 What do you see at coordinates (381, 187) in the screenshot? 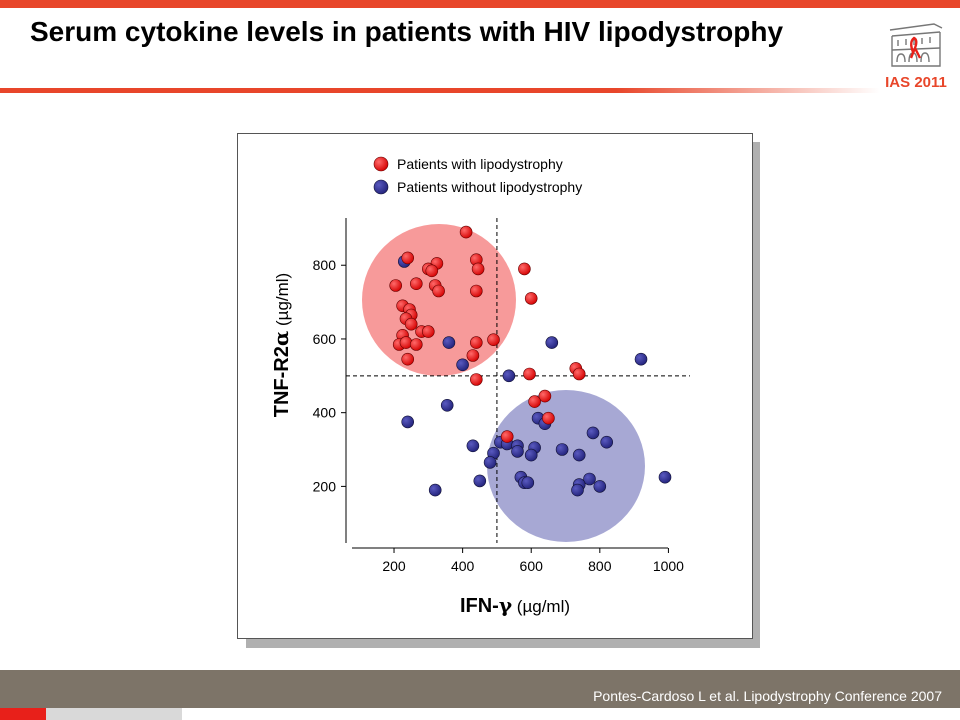
I see `legend-marker-no-lipodystrophy` at bounding box center [381, 187].